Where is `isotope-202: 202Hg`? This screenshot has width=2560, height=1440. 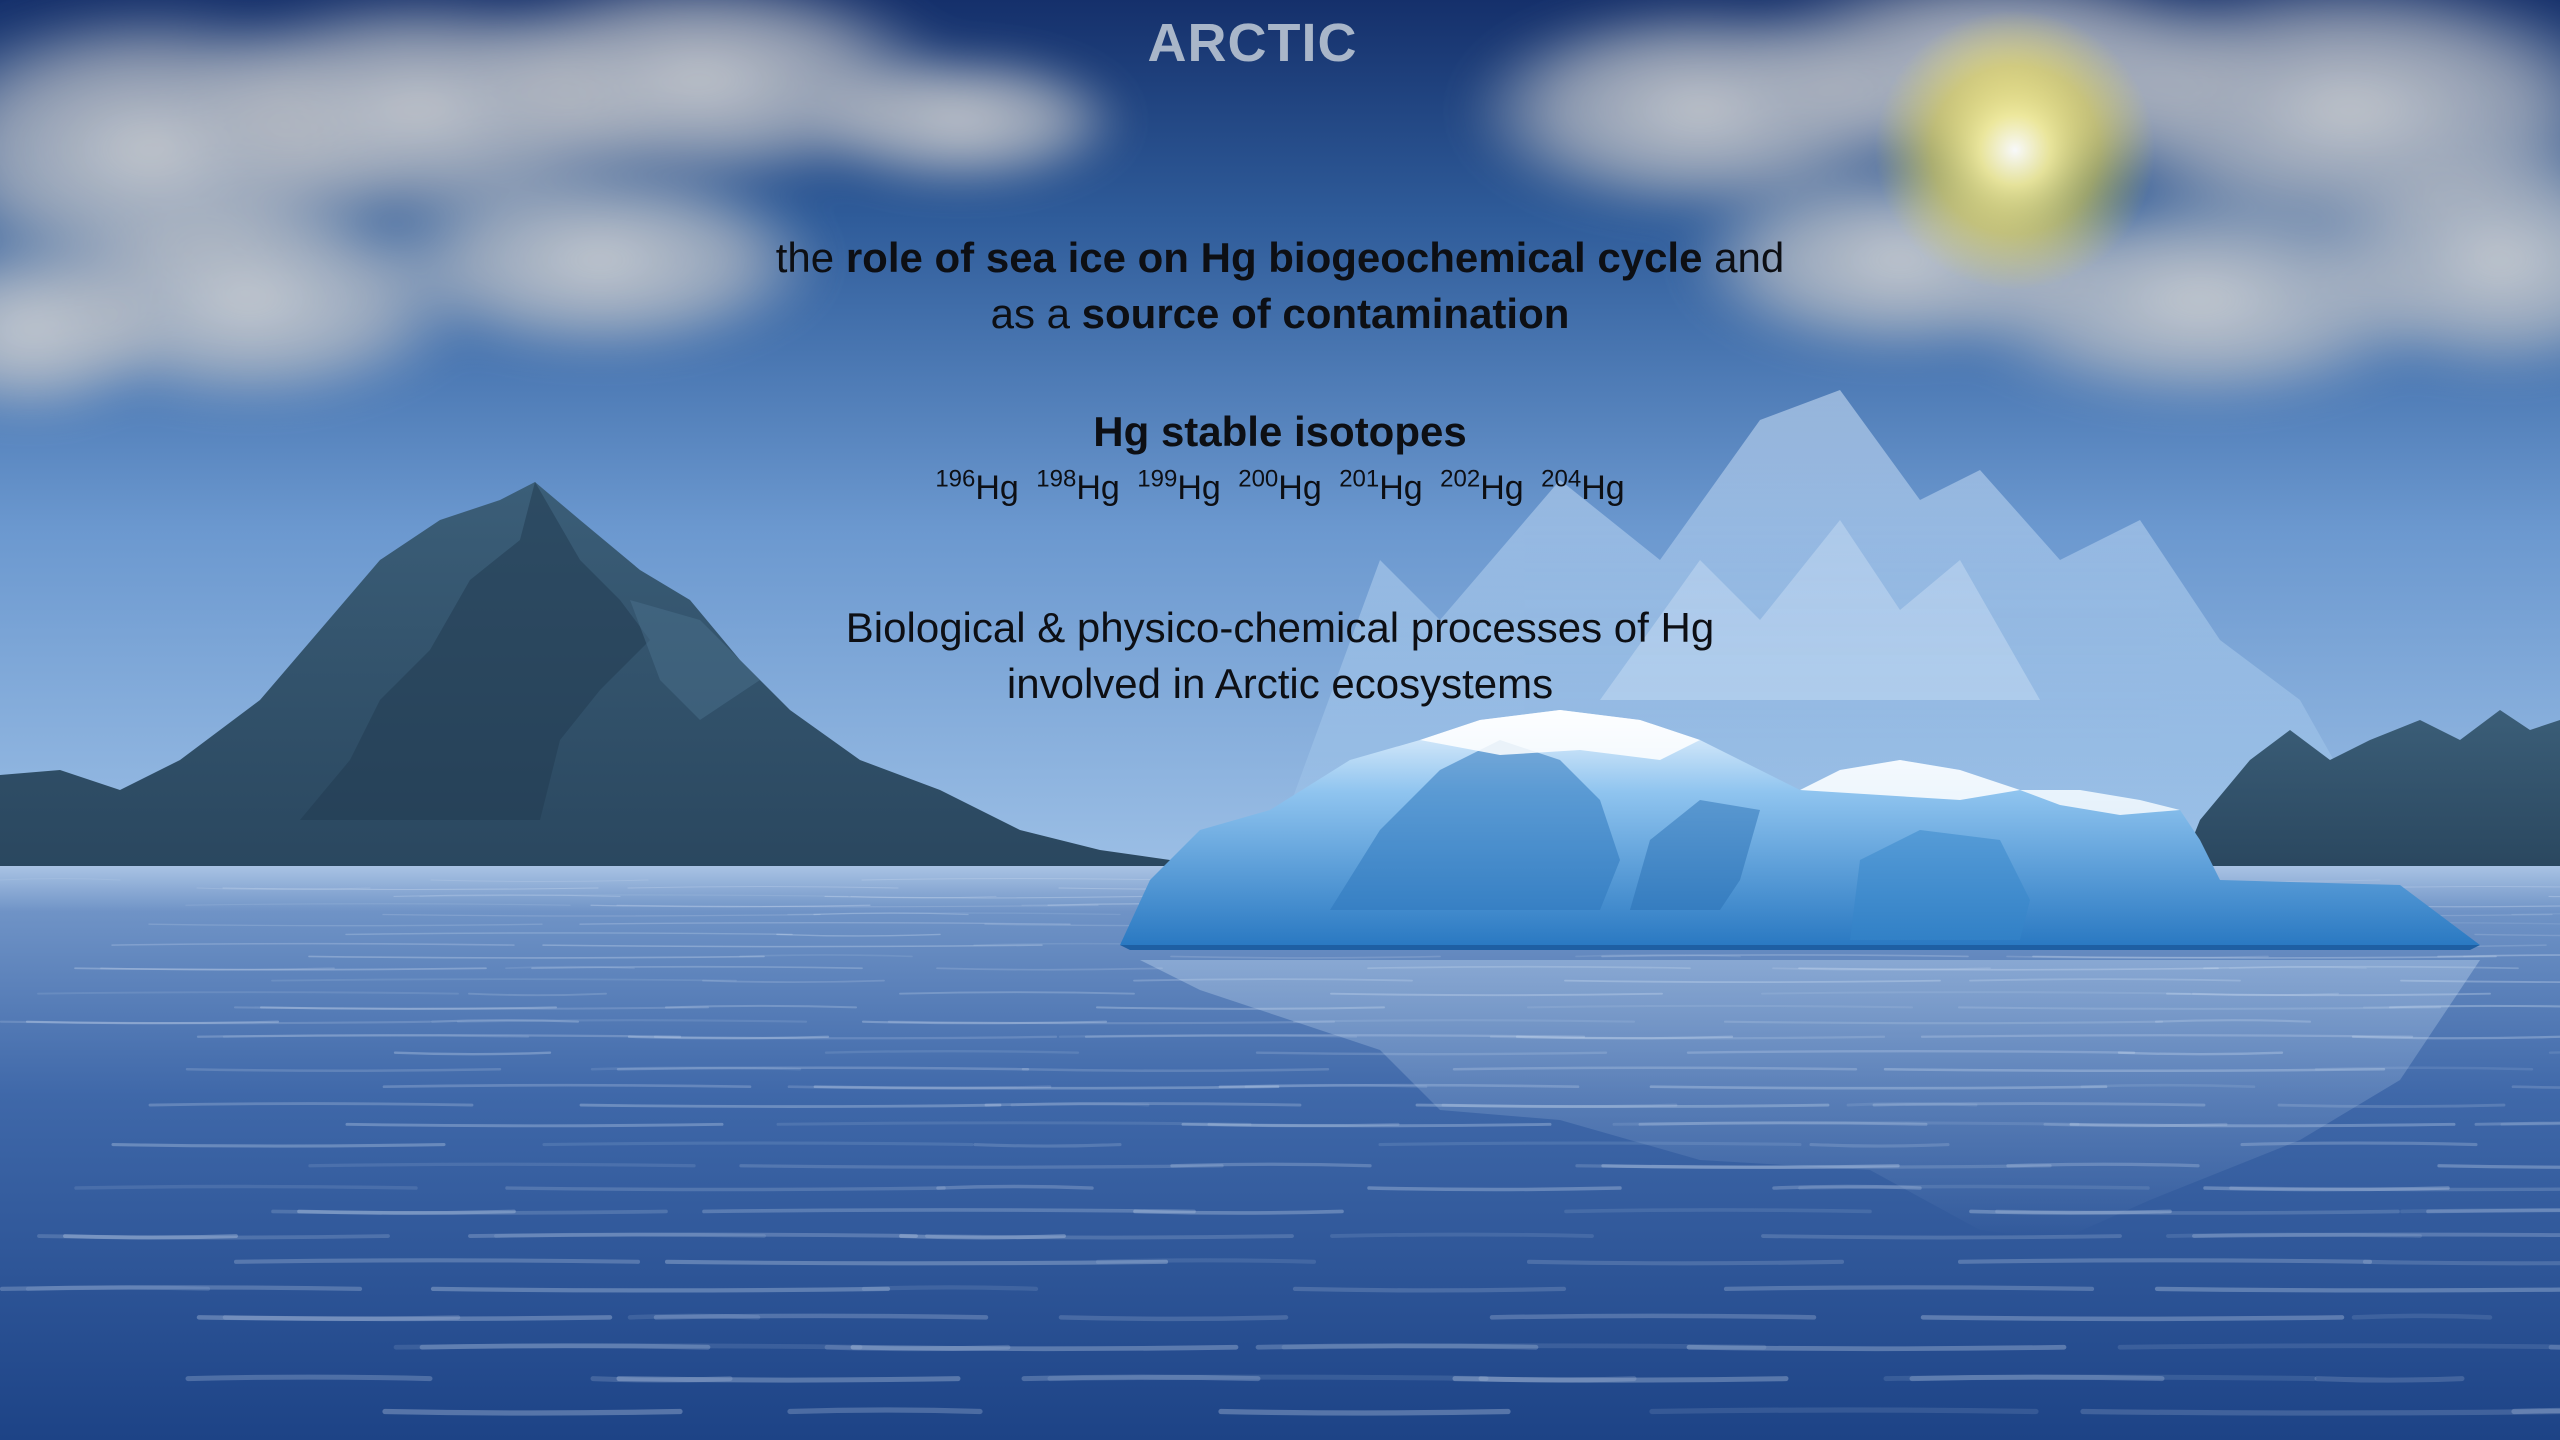
isotope-202: 202Hg is located at coordinates (1482, 486).